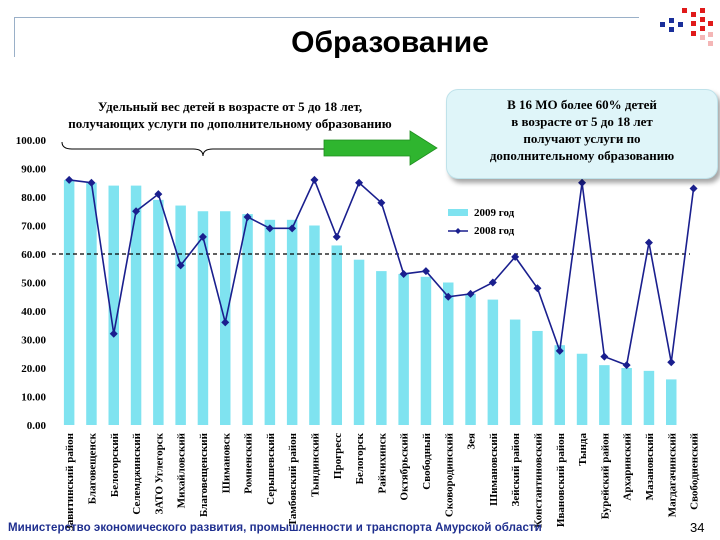  I want to click on y-tick-label: 70.00, so click(33, 227).